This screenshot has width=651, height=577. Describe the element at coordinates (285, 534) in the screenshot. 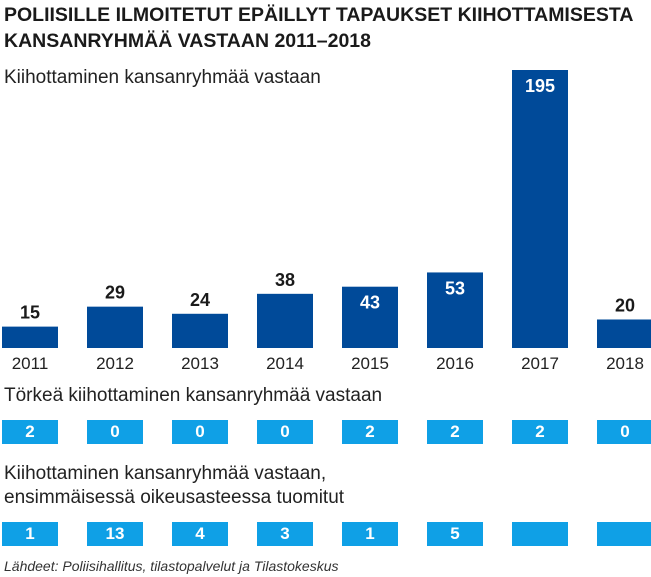

I see `row-2-cell-2014: 3` at that location.